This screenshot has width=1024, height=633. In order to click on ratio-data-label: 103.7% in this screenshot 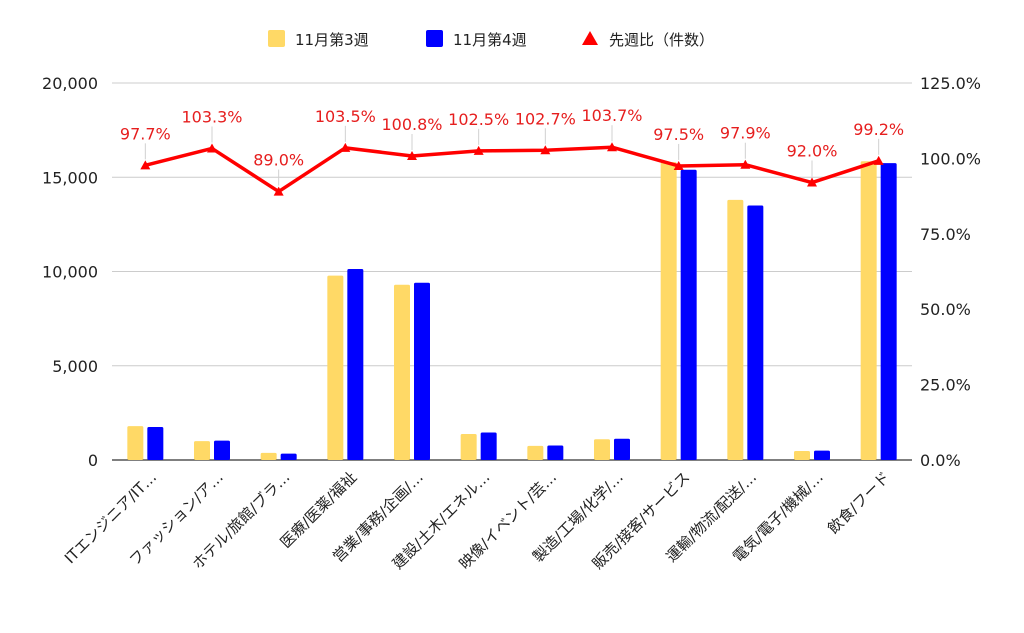, I will do `click(611, 115)`.